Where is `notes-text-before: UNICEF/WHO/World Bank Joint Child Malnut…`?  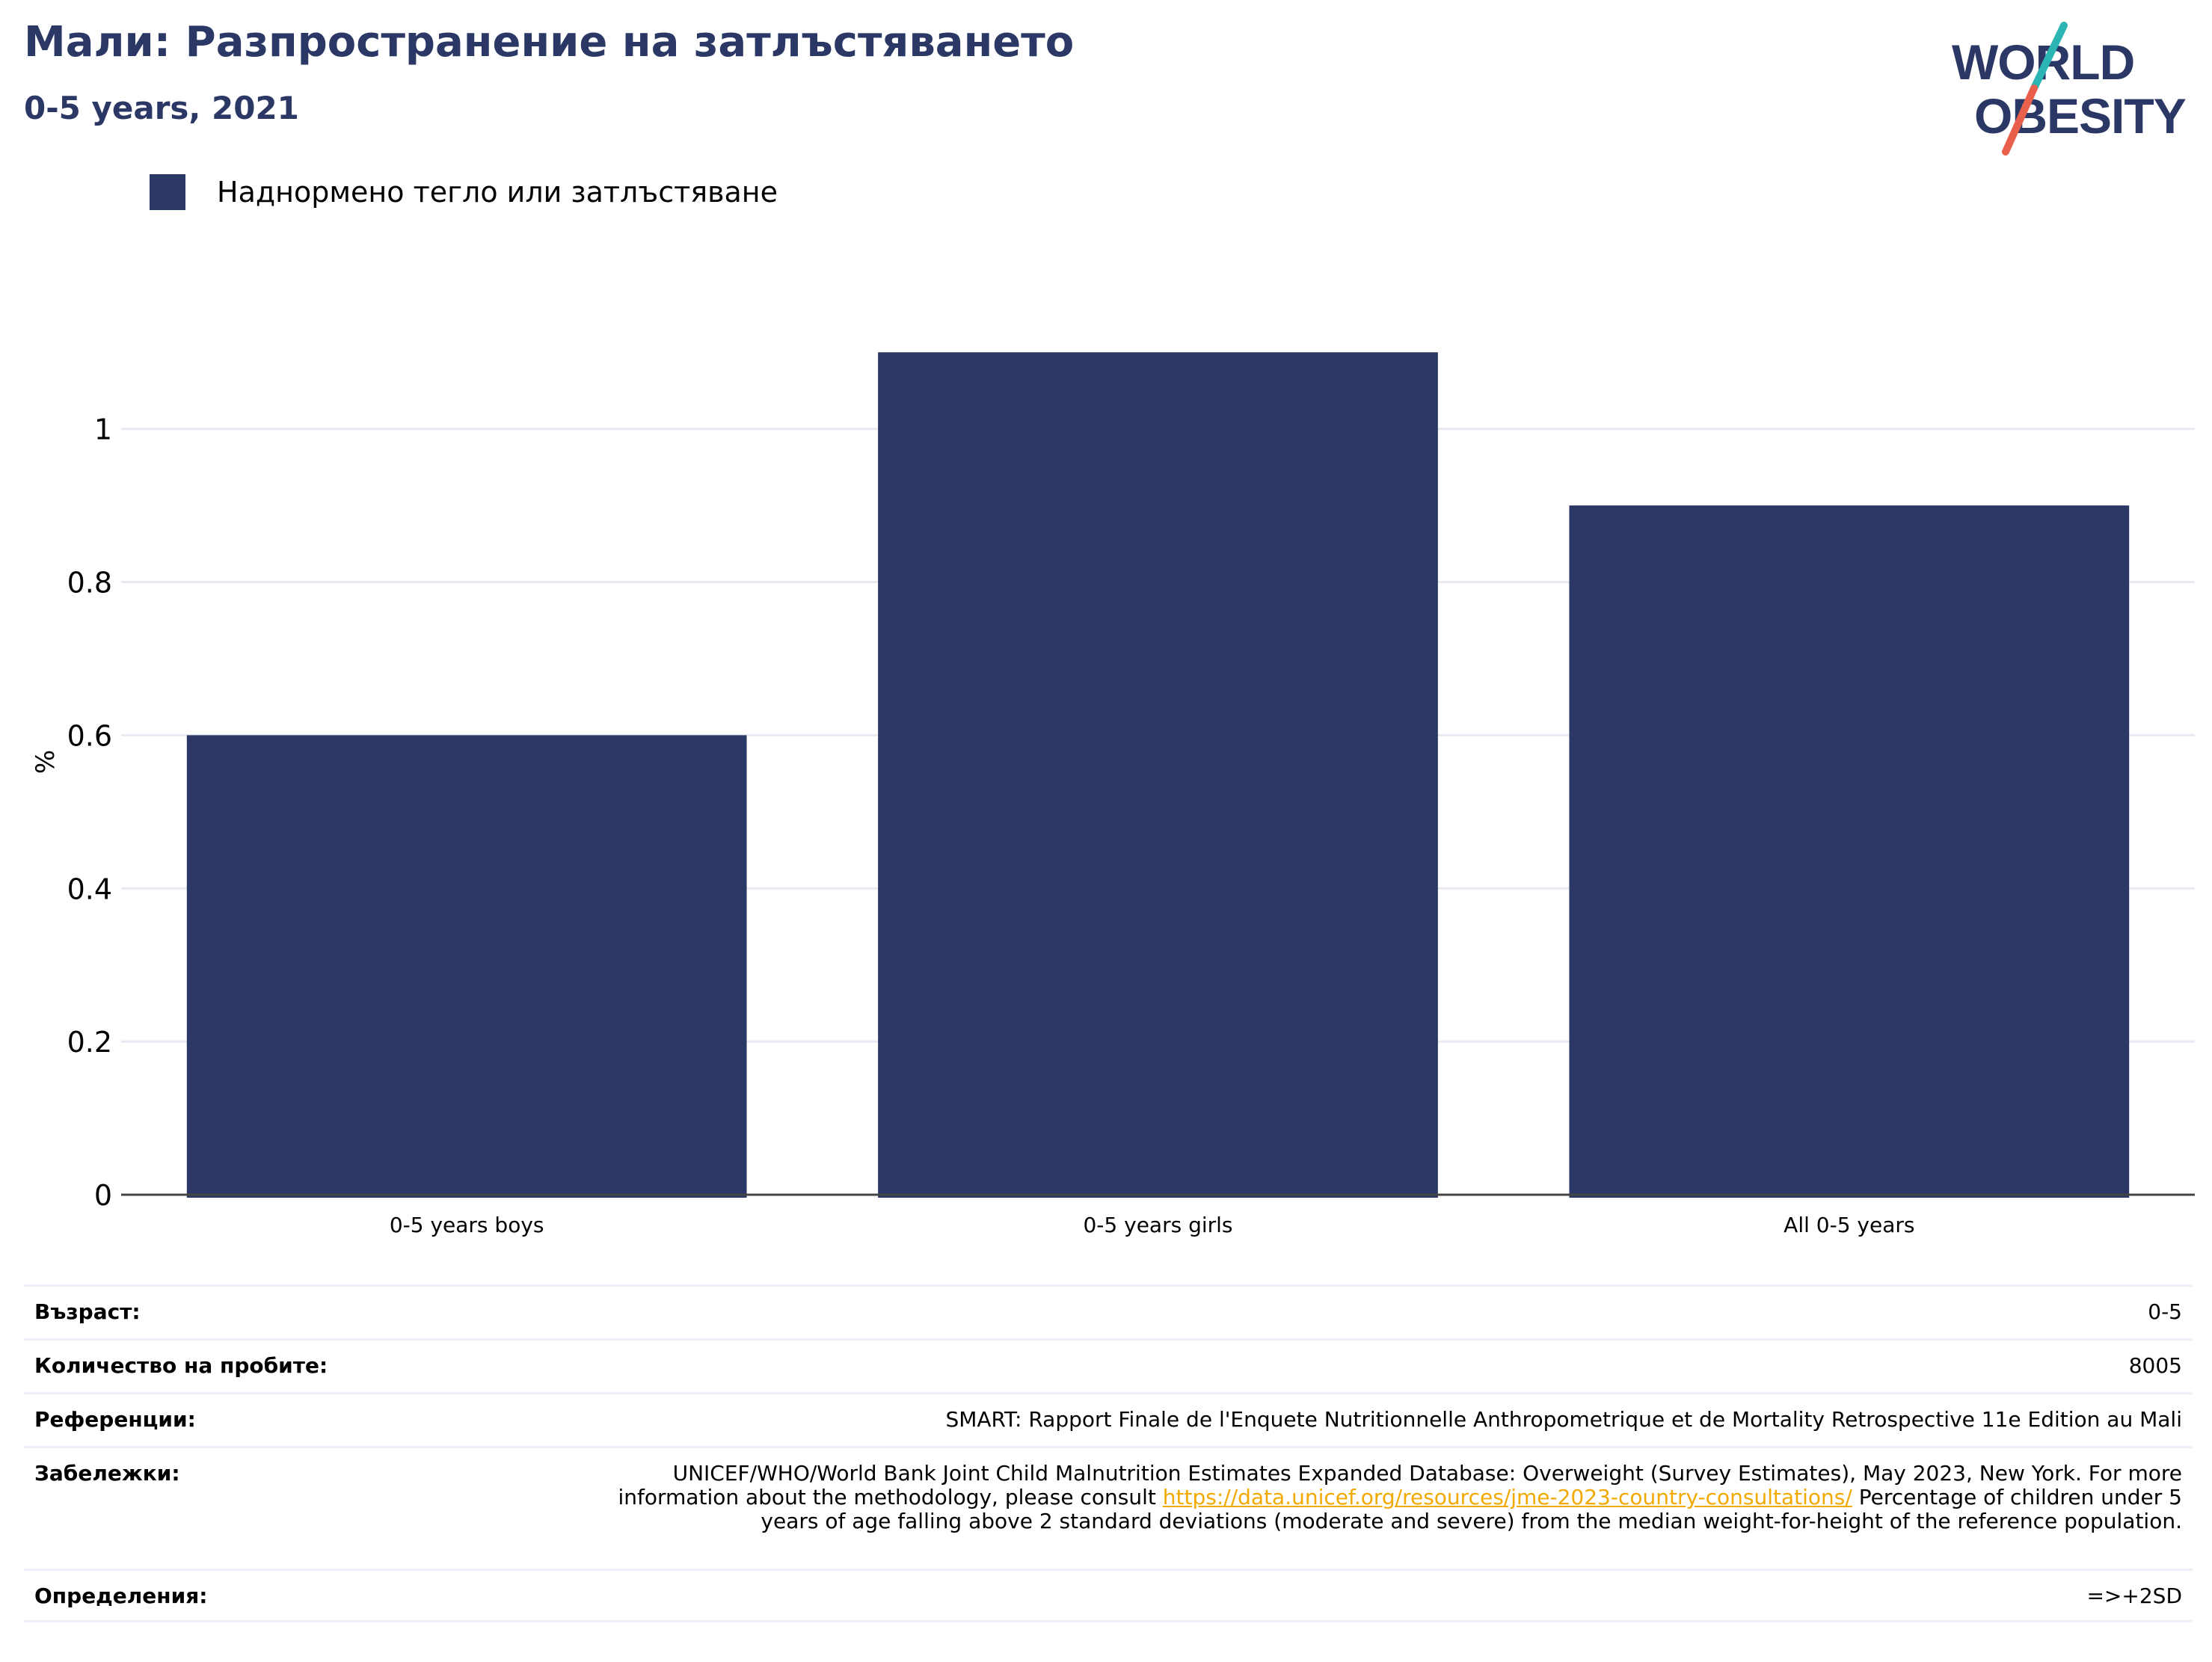
notes-text-before: UNICEF/WHO/World Bank Joint Child Malnut… is located at coordinates (1400, 1485).